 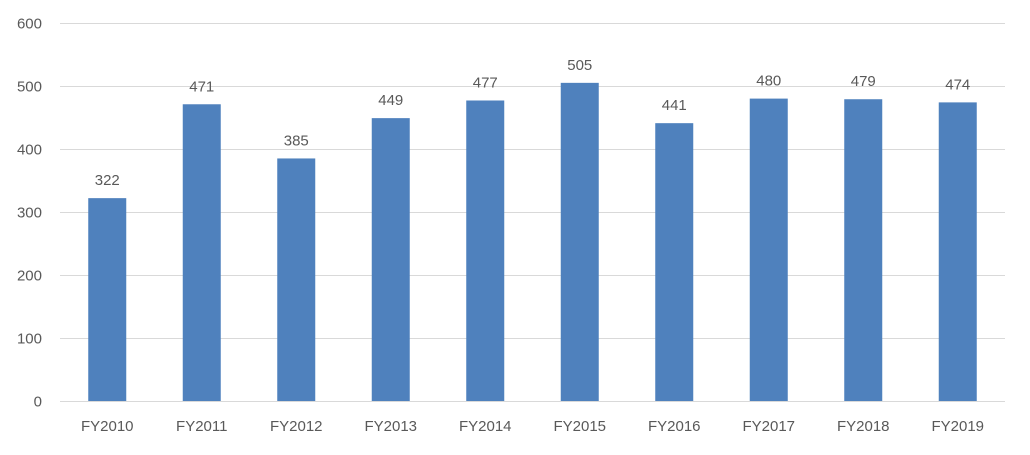 I want to click on data-label: 474, so click(x=957, y=84).